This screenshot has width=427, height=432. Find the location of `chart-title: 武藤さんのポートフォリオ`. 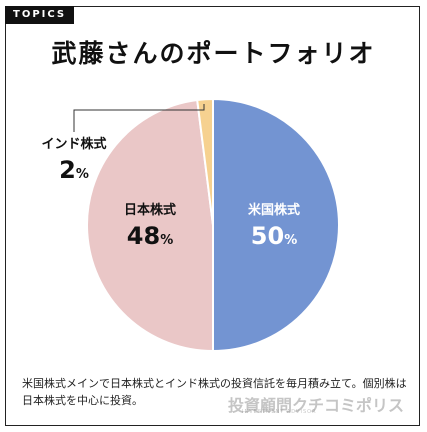

chart-title: 武藤さんのポートフォリオ is located at coordinates (213, 53).